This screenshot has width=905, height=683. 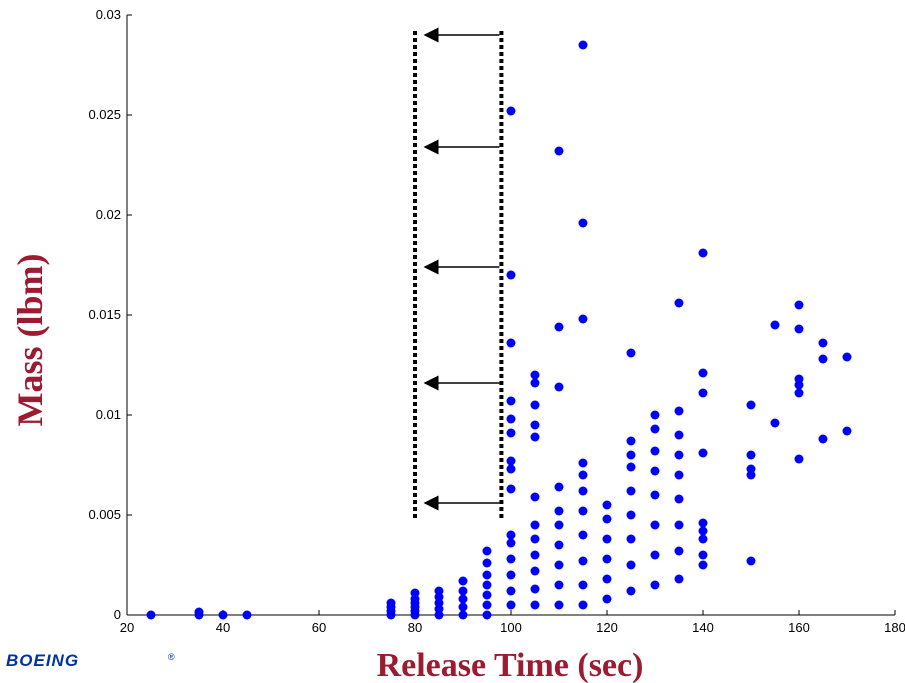 What do you see at coordinates (223, 627) in the screenshot?
I see `x-tick-label: 40` at bounding box center [223, 627].